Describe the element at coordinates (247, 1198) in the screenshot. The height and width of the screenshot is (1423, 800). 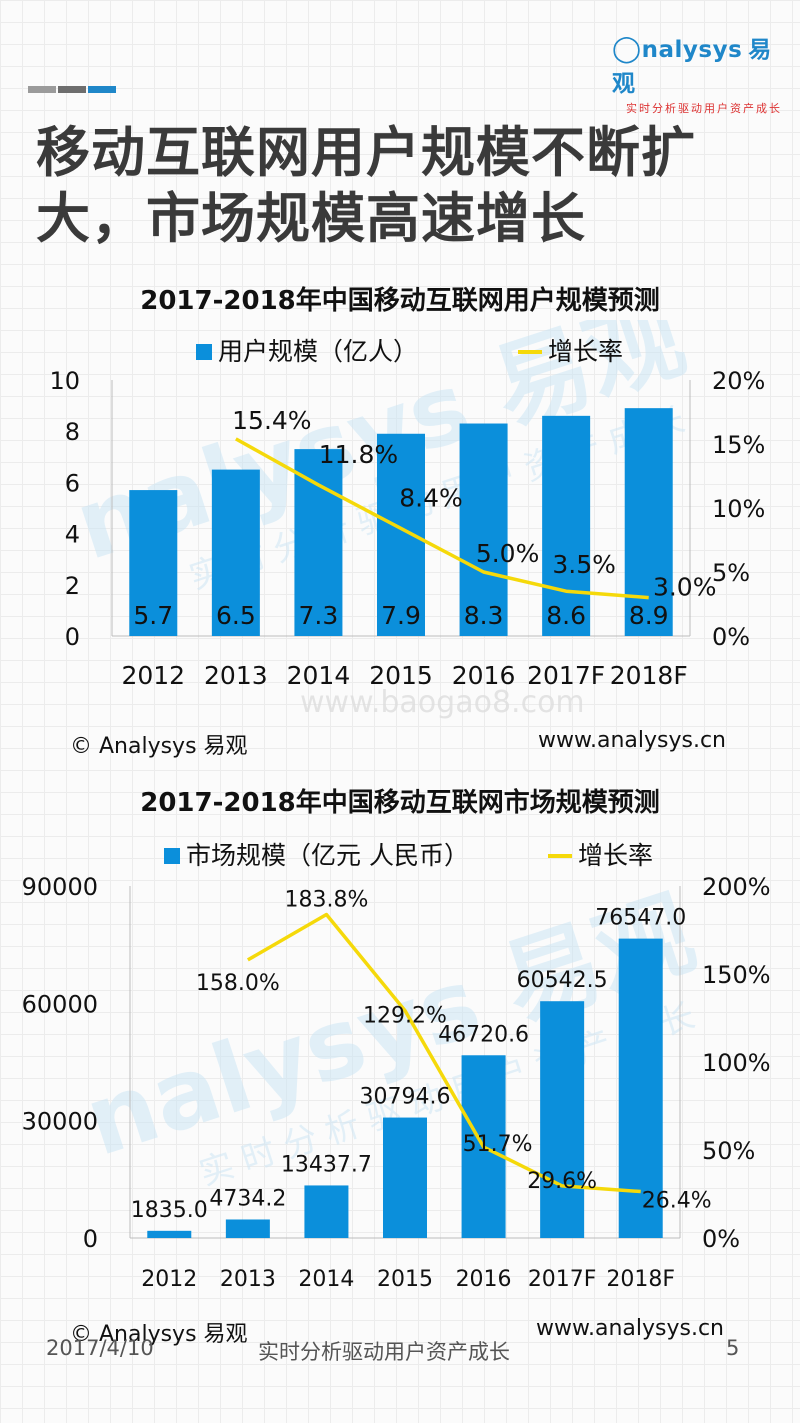
I see `bar-data-label: 4734.2` at that location.